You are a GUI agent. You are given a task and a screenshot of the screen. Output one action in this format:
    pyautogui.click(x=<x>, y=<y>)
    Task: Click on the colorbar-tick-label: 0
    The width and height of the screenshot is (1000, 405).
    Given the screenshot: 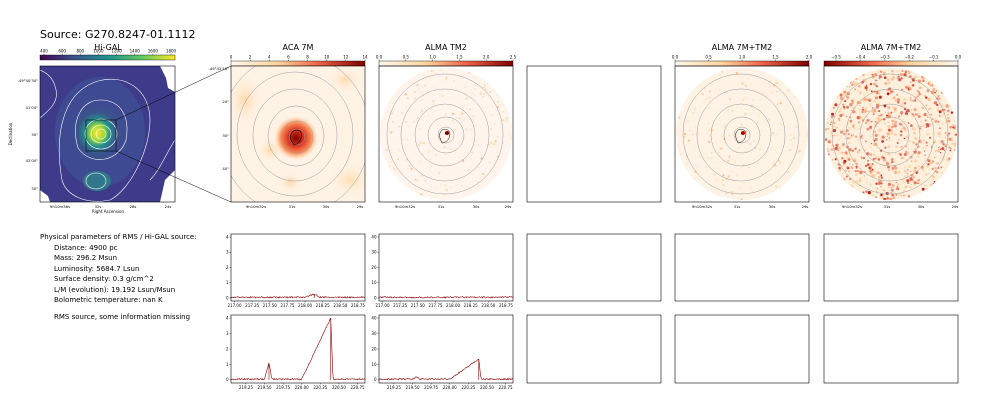 What is the action you would take?
    pyautogui.click(x=231, y=57)
    